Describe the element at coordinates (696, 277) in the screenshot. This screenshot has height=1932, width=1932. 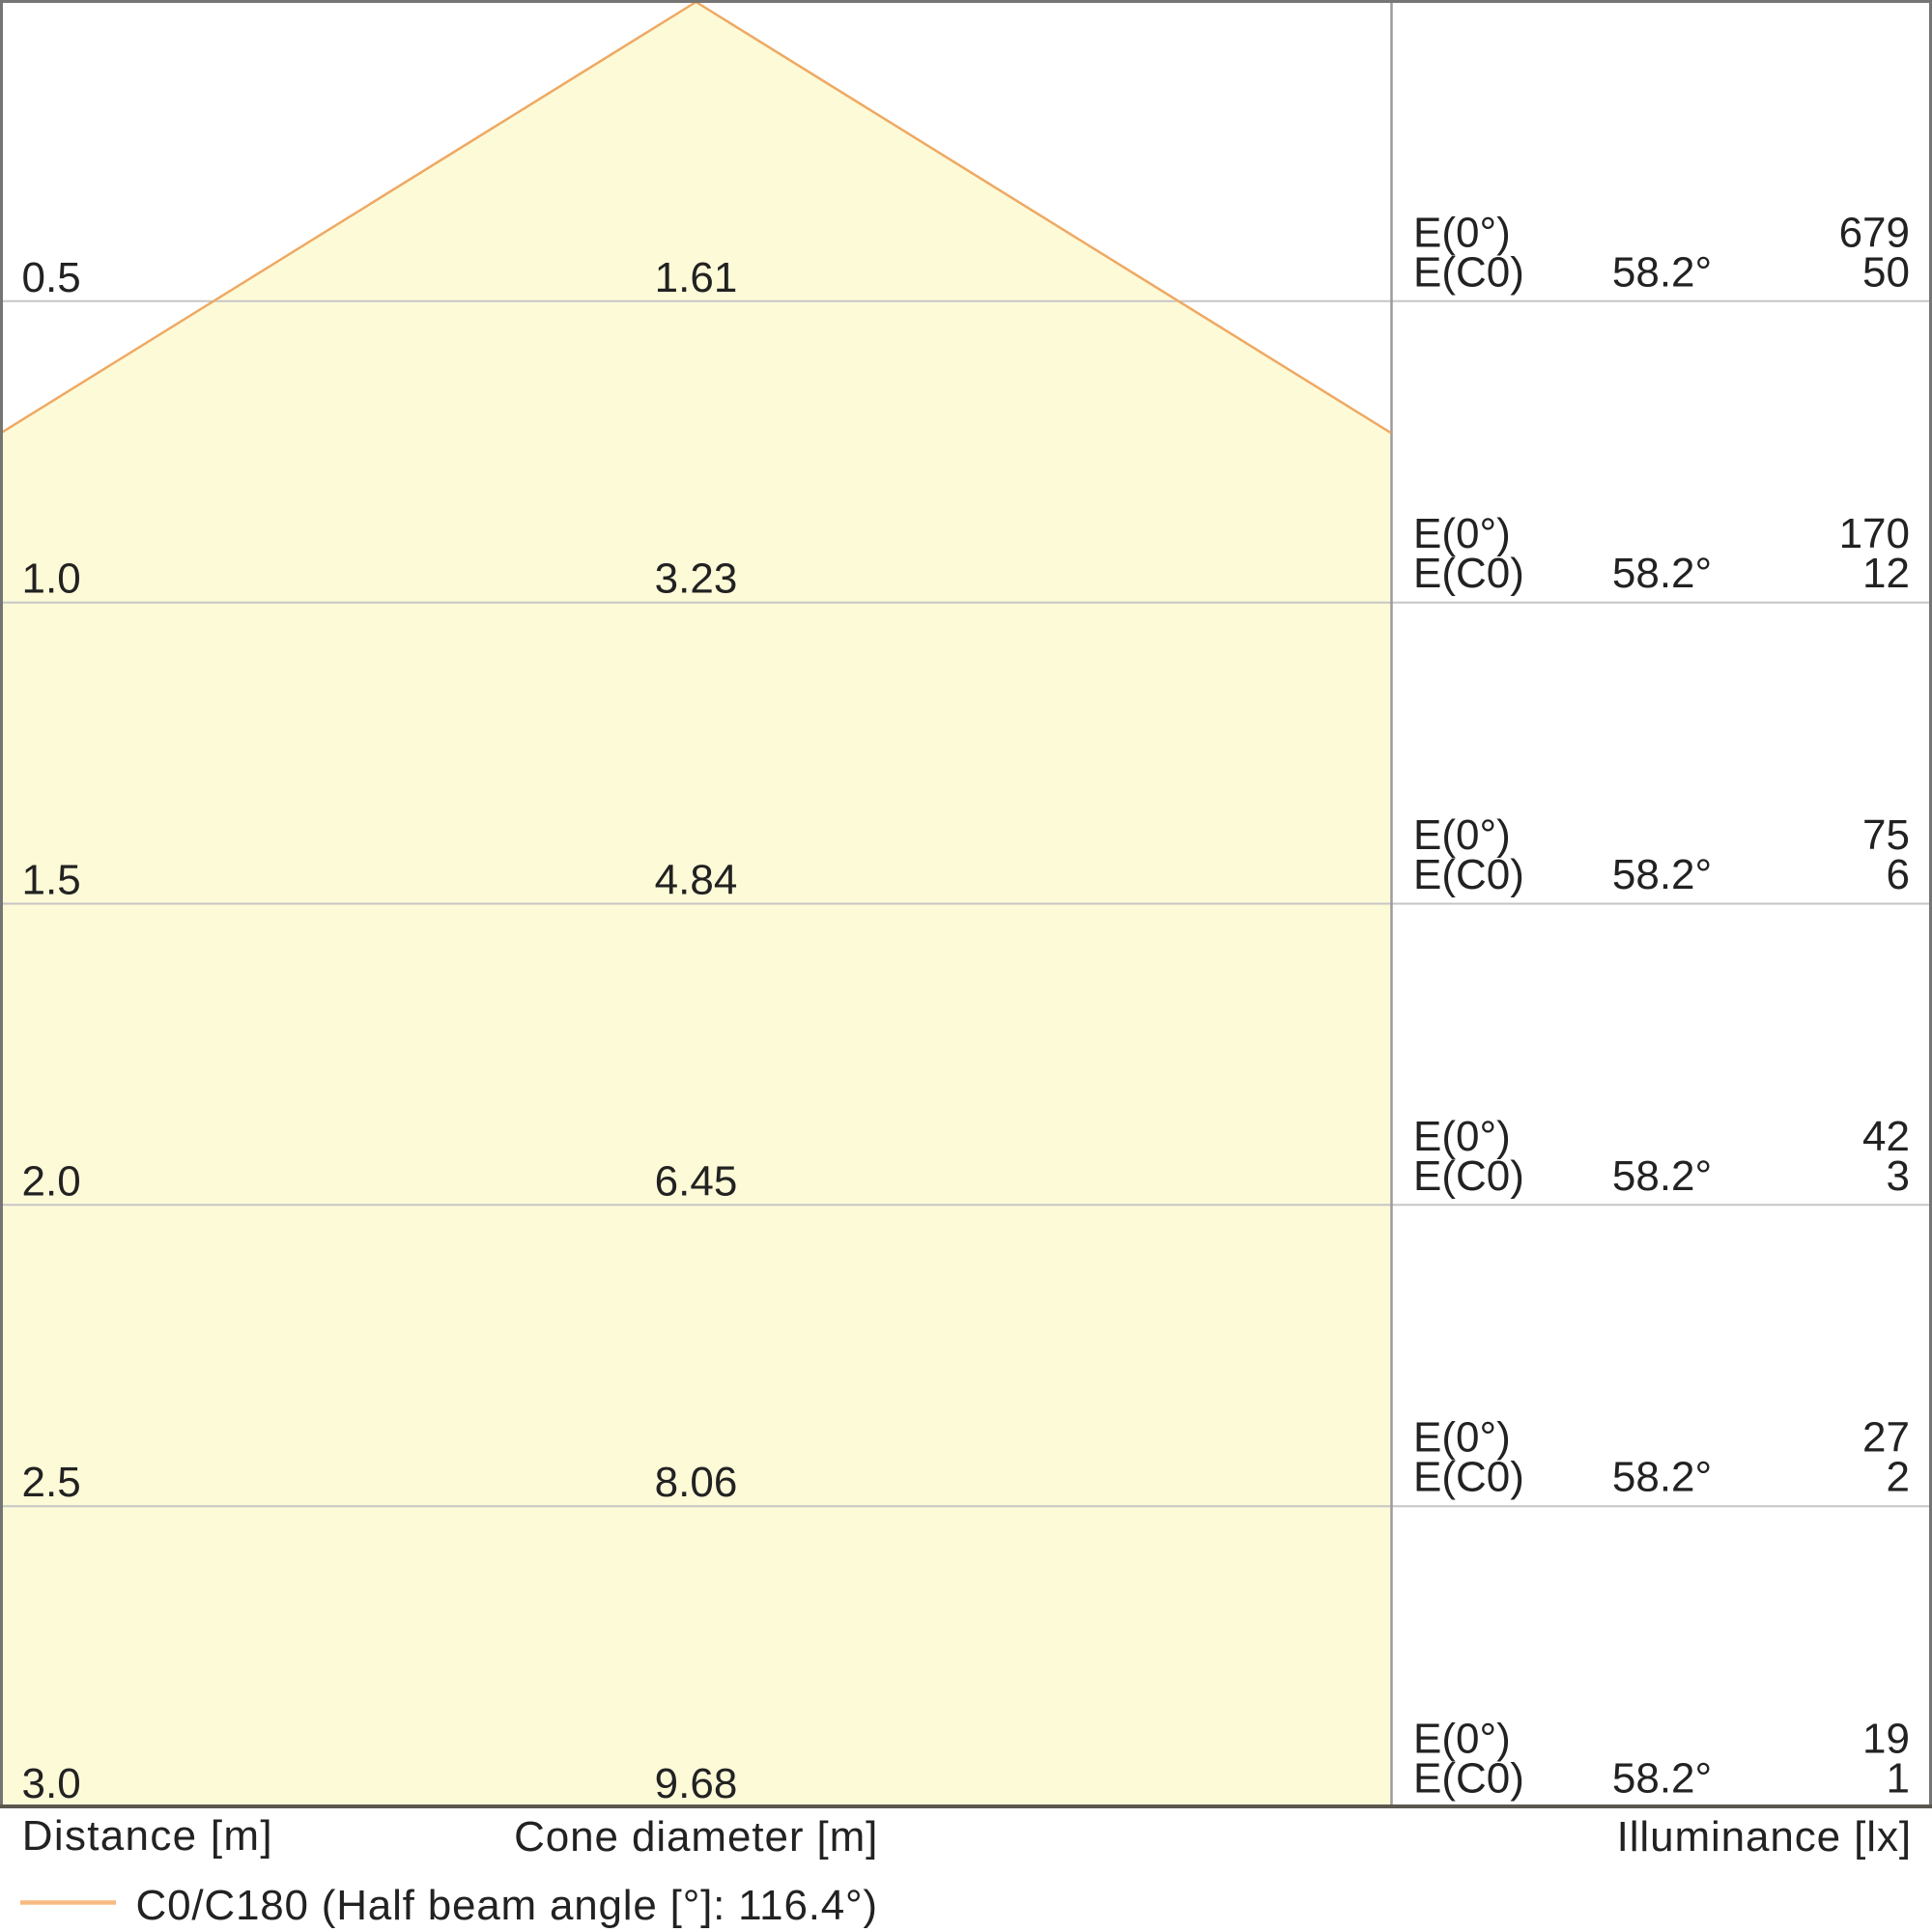
I see `svg-text: 1.61` at that location.